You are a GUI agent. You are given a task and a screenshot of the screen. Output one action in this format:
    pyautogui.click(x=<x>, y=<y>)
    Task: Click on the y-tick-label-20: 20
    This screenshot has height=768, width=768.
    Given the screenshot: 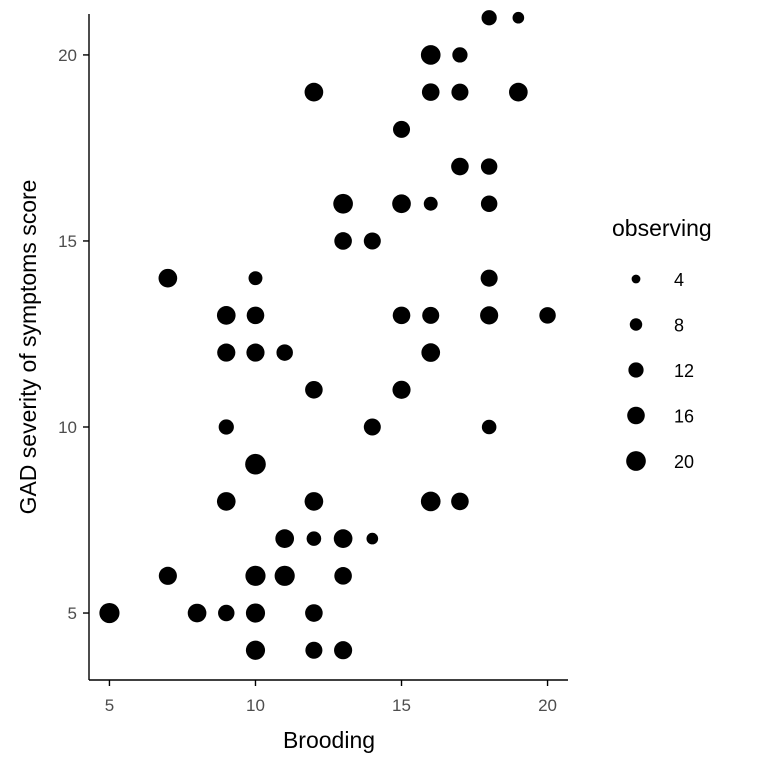 What is the action you would take?
    pyautogui.click(x=67, y=55)
    